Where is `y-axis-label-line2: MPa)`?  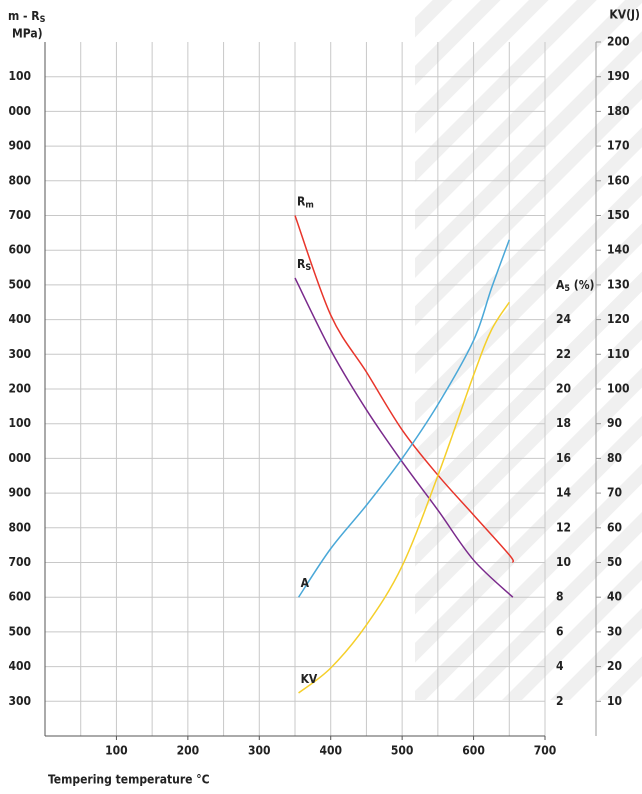
y-axis-label-line2: MPa) is located at coordinates (27, 34).